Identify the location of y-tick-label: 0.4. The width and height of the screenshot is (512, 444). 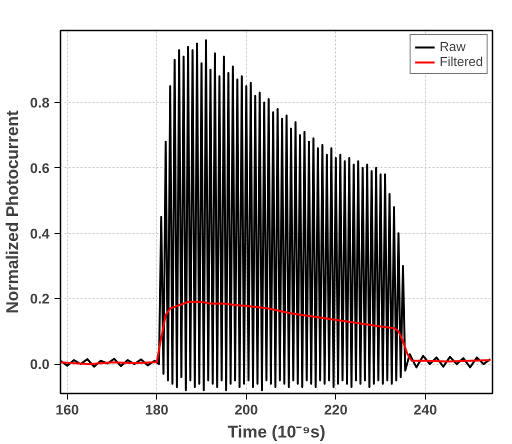
(40, 233).